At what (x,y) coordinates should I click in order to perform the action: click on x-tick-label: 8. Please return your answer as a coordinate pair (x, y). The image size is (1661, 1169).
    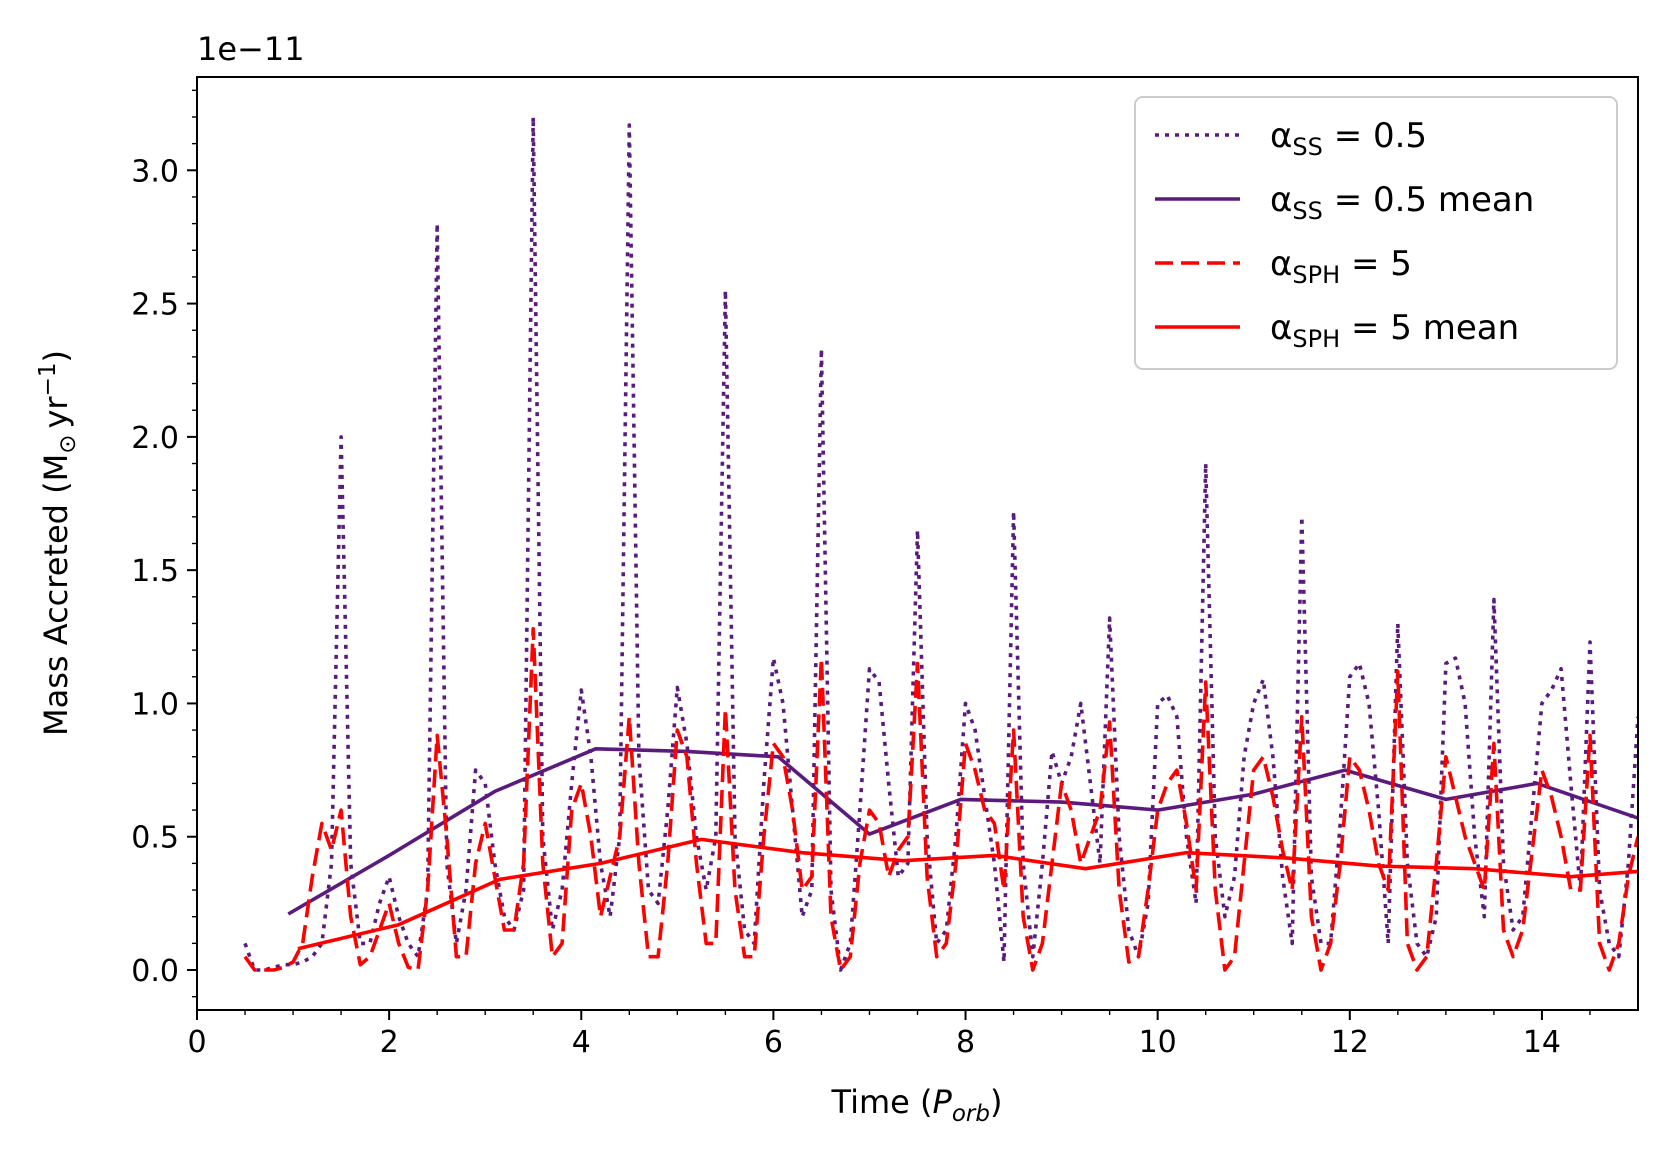
    Looking at the image, I should click on (965, 1042).